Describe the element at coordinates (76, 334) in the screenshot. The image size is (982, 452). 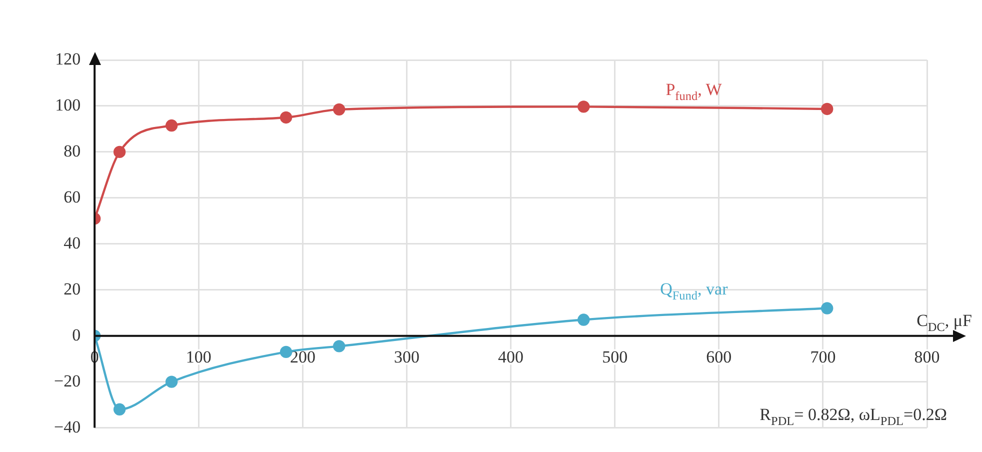
I see `y-tick-label: 0` at that location.